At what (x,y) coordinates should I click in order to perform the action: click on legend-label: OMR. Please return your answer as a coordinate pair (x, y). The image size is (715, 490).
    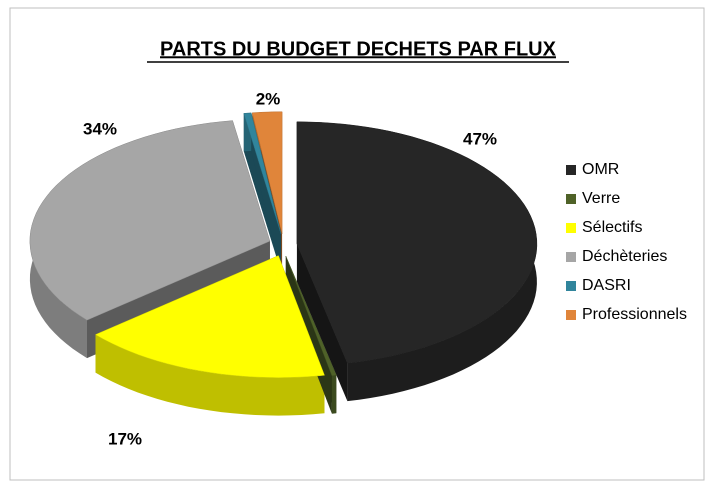
    Looking at the image, I should click on (600, 169).